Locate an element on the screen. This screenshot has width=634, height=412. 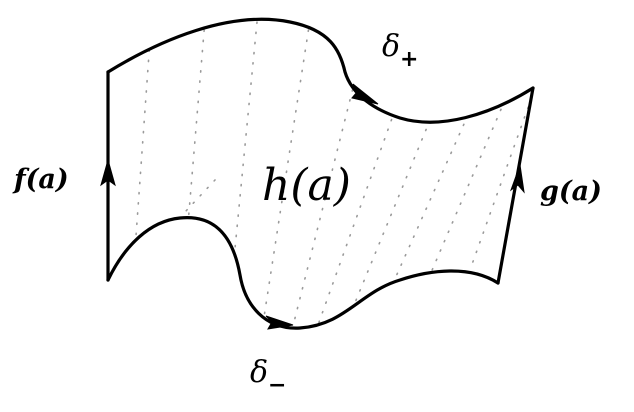
label-f-of-a: f(a) is located at coordinates (40, 179).